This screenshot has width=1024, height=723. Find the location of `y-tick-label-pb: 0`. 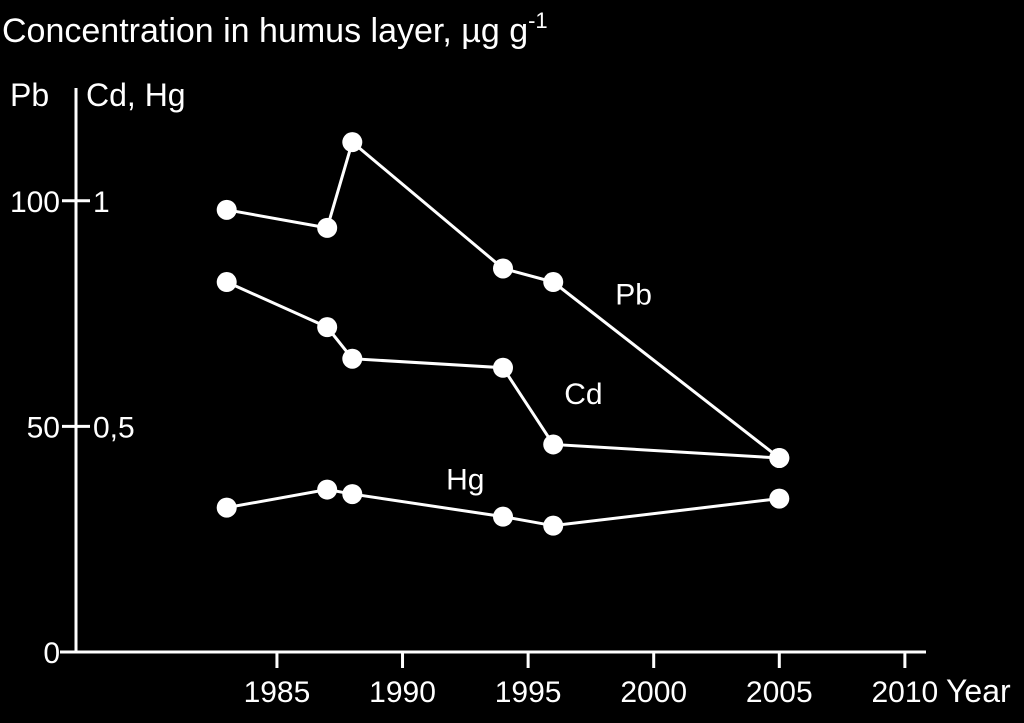

y-tick-label-pb: 0 is located at coordinates (51, 653).